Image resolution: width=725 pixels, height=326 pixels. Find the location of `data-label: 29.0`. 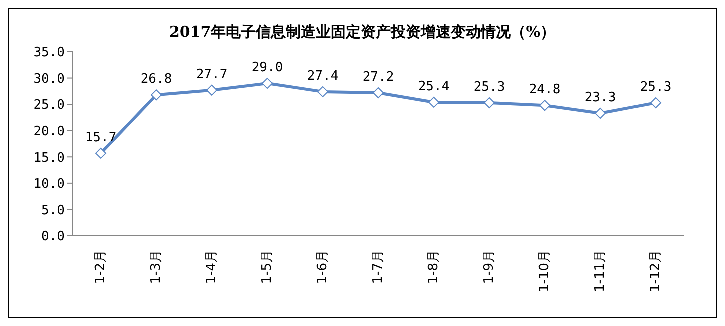

data-label: 29.0 is located at coordinates (268, 68).